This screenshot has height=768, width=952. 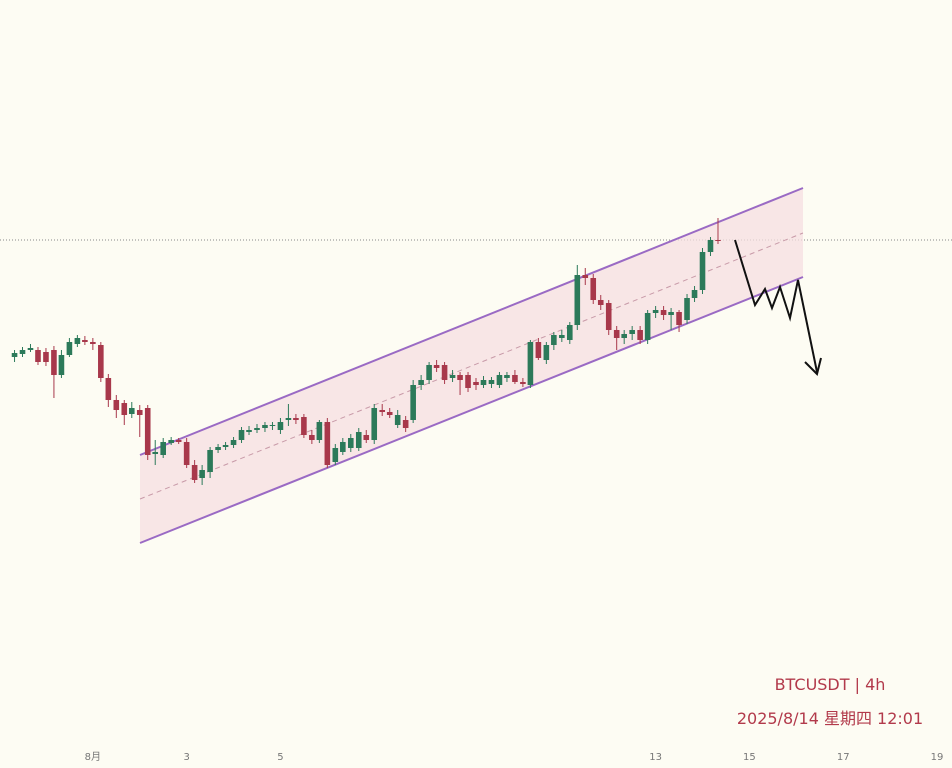 What do you see at coordinates (813, 366) in the screenshot?
I see `arrow-head` at bounding box center [813, 366].